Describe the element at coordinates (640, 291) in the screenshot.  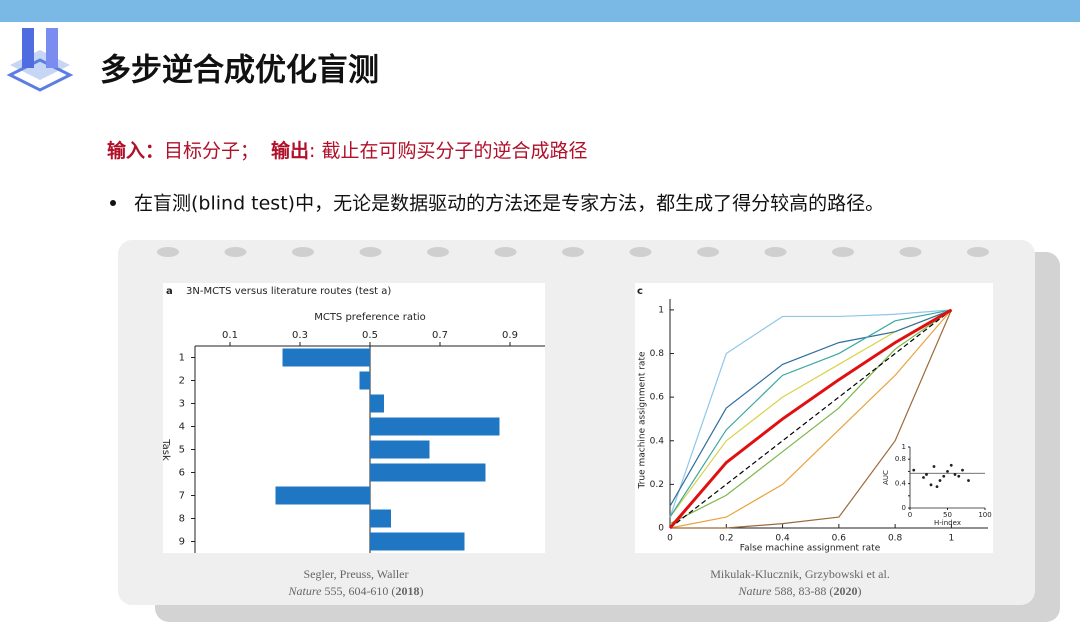
I see `panel-label: c` at that location.